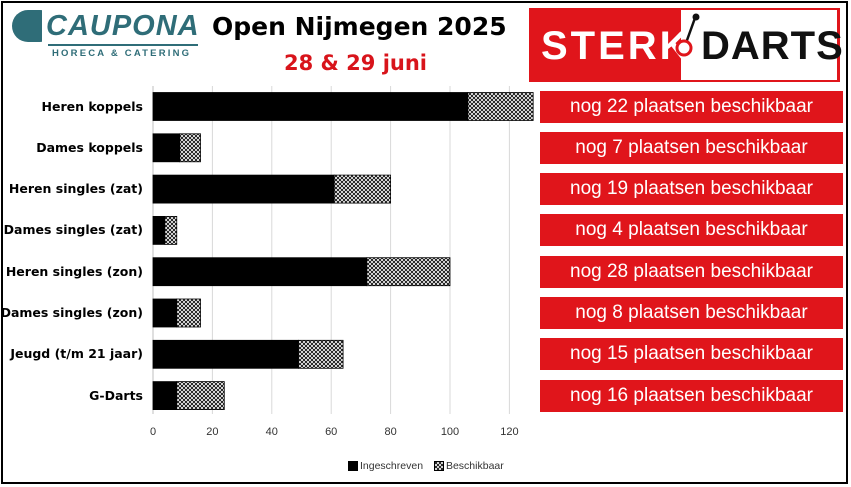 The image size is (851, 487). What do you see at coordinates (450, 432) in the screenshot?
I see `x-tick-label: 100` at bounding box center [450, 432].